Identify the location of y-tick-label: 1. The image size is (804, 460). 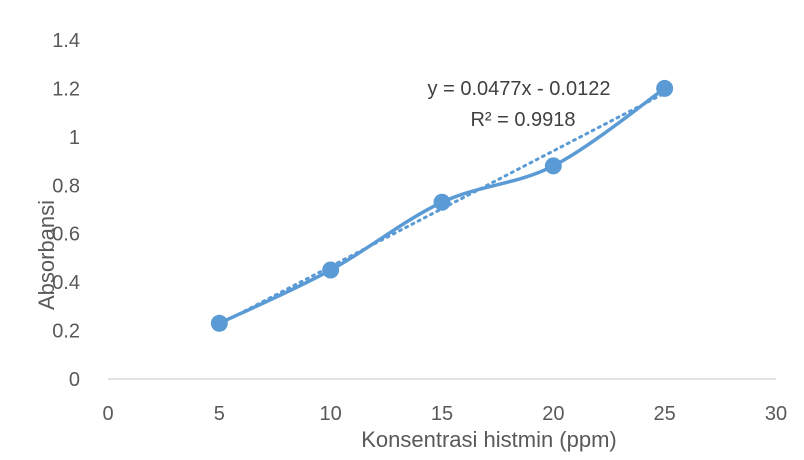
(74, 138).